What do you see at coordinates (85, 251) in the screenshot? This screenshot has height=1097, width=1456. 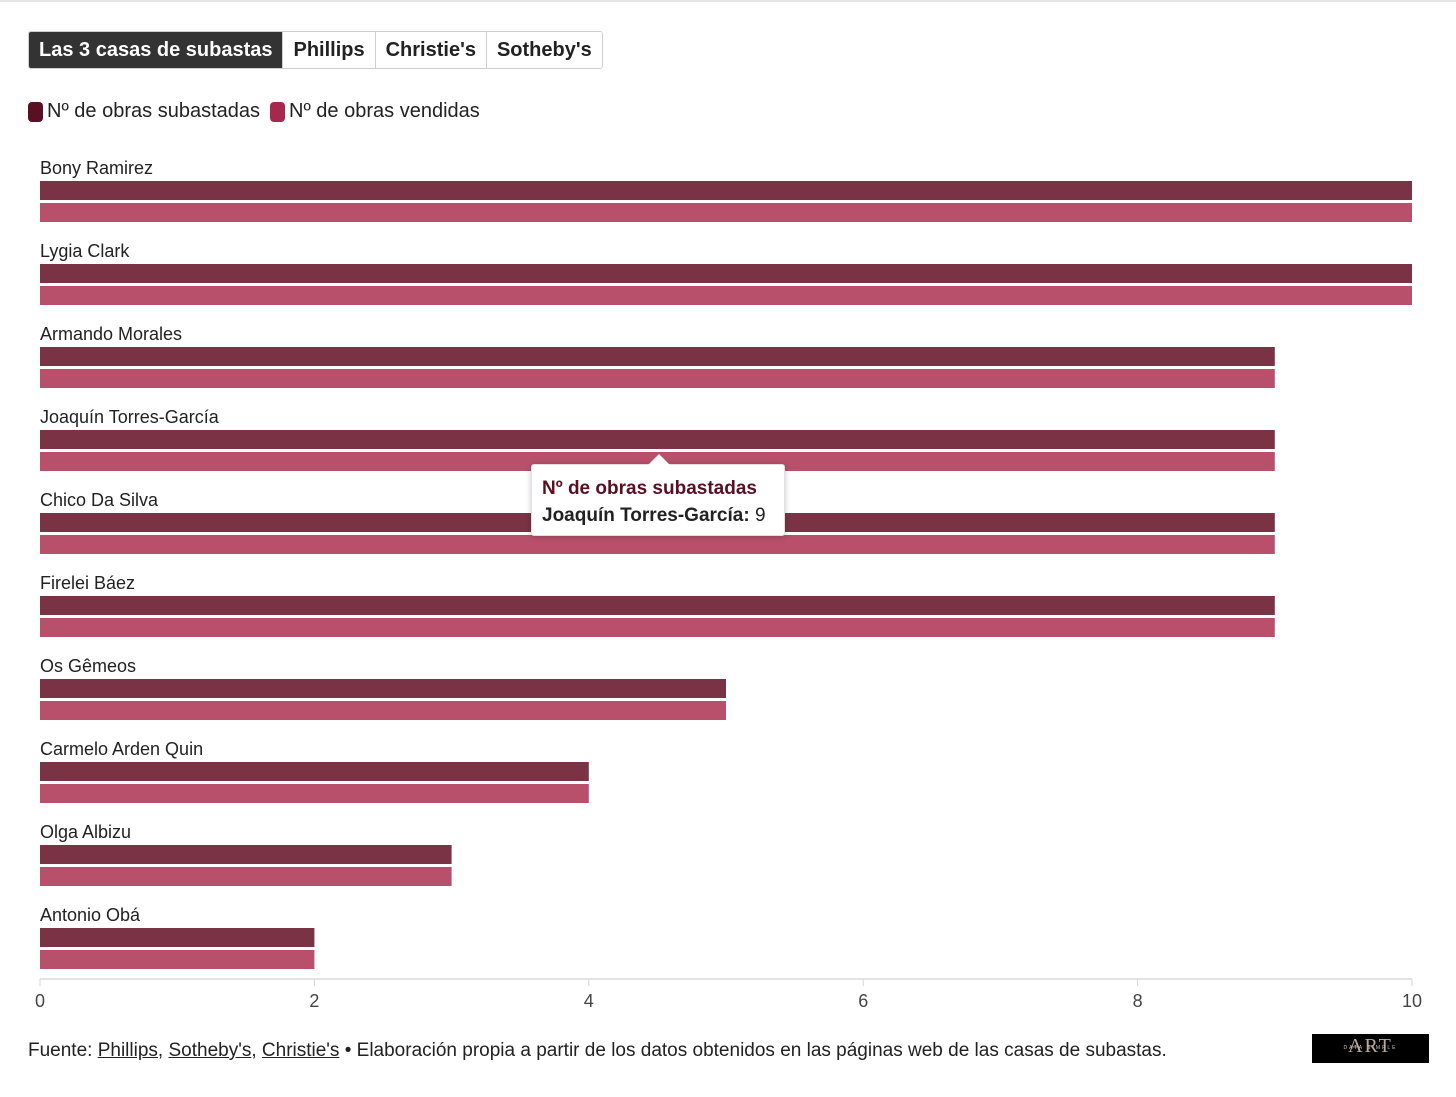 I see `category-label-lygia-clark: Lygia Clark` at bounding box center [85, 251].